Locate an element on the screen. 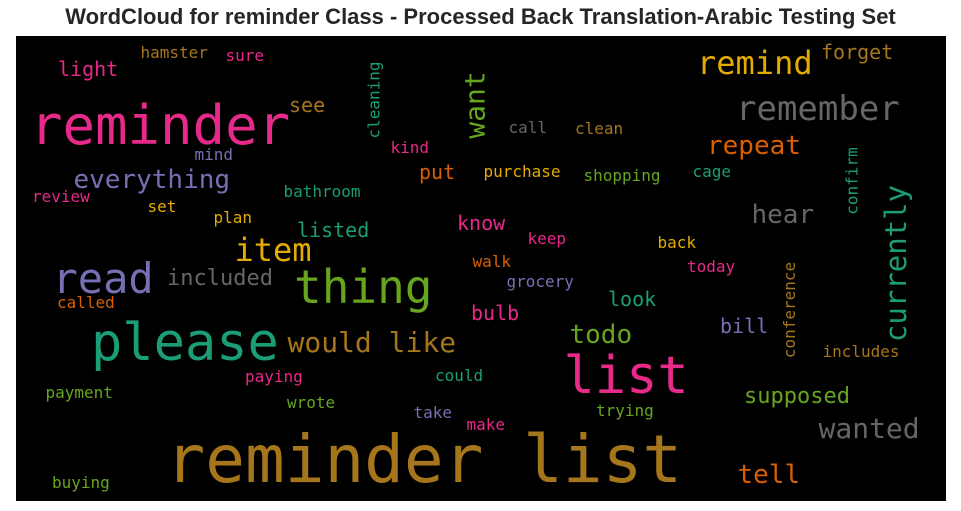  word-remember: remember is located at coordinates (818, 109).